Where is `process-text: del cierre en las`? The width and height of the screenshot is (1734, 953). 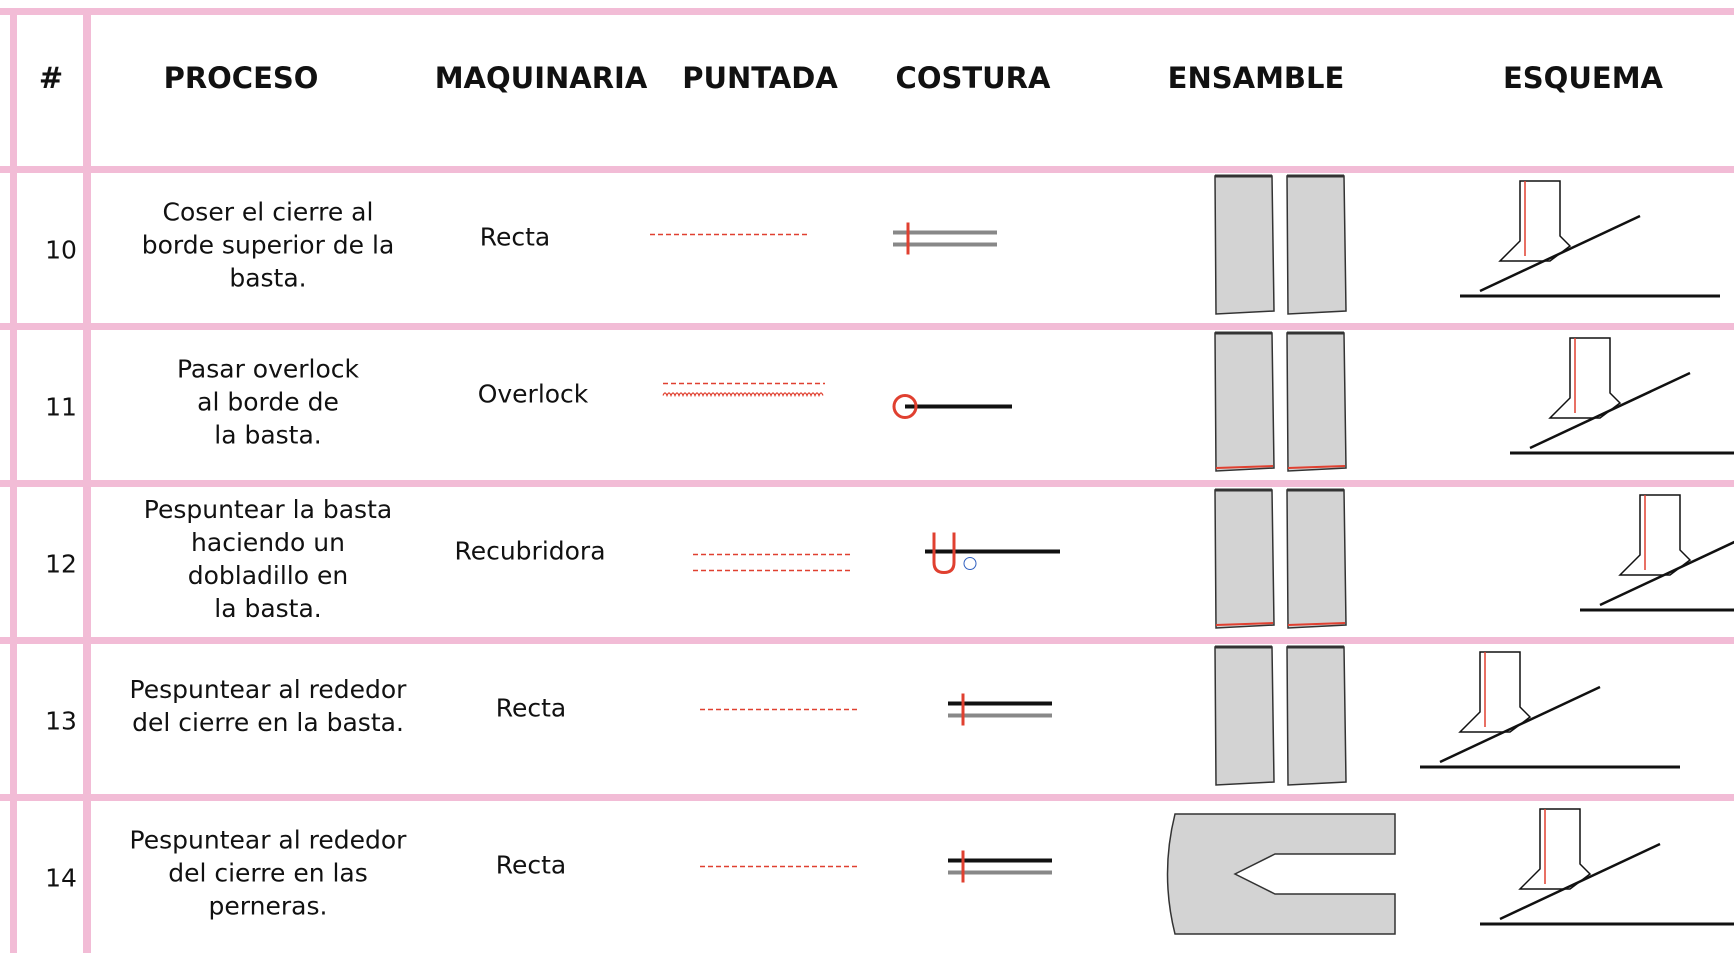
process-text: del cierre en las is located at coordinates (268, 873).